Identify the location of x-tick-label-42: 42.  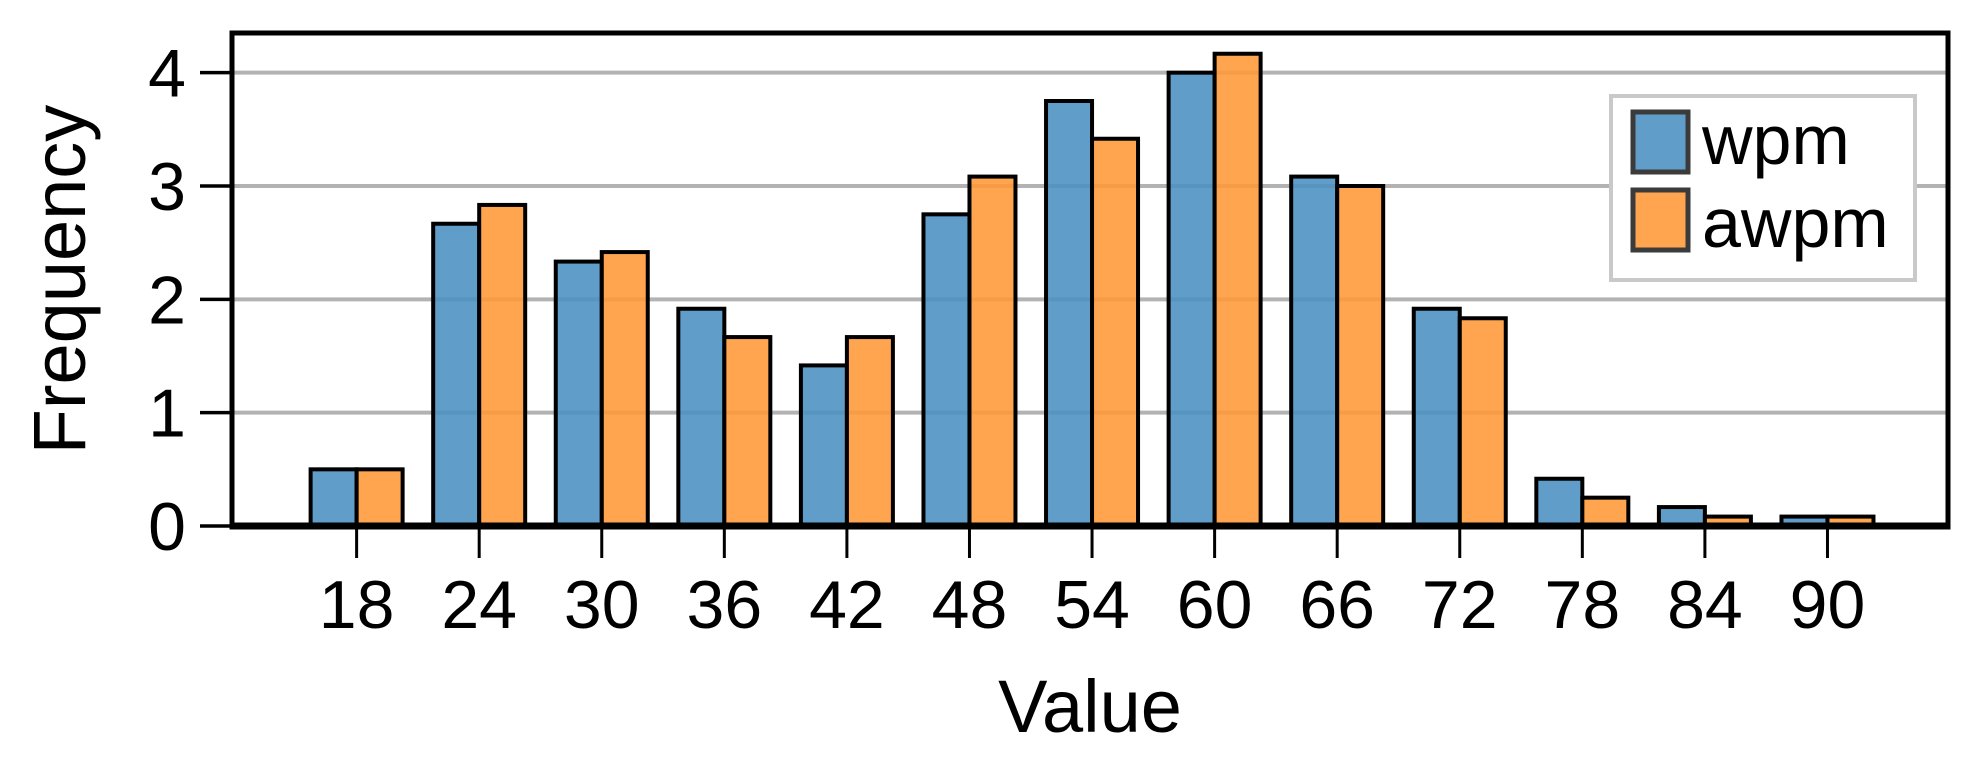
(847, 605).